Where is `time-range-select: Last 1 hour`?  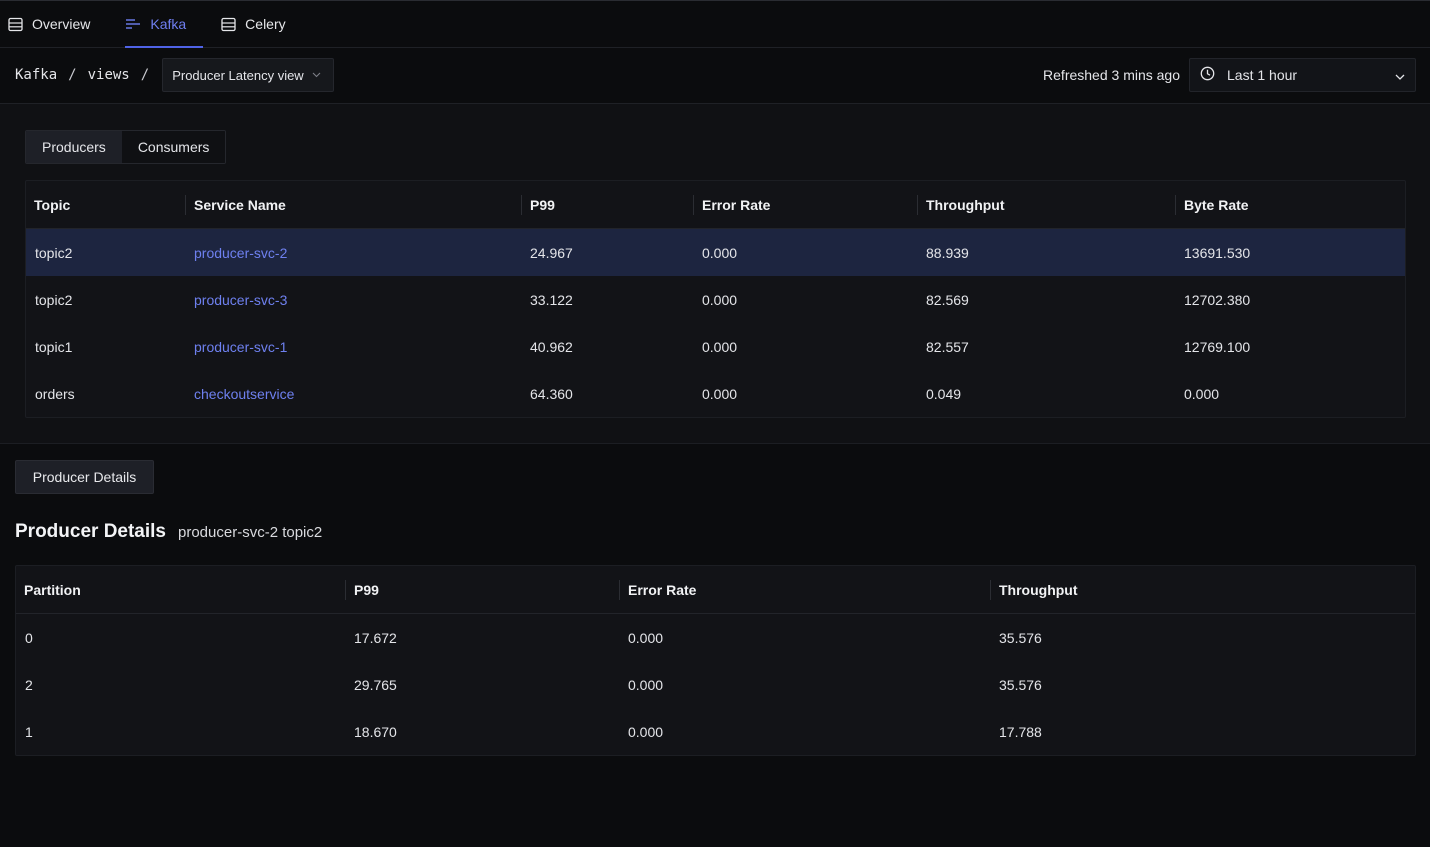 time-range-select: Last 1 hour is located at coordinates (1302, 75).